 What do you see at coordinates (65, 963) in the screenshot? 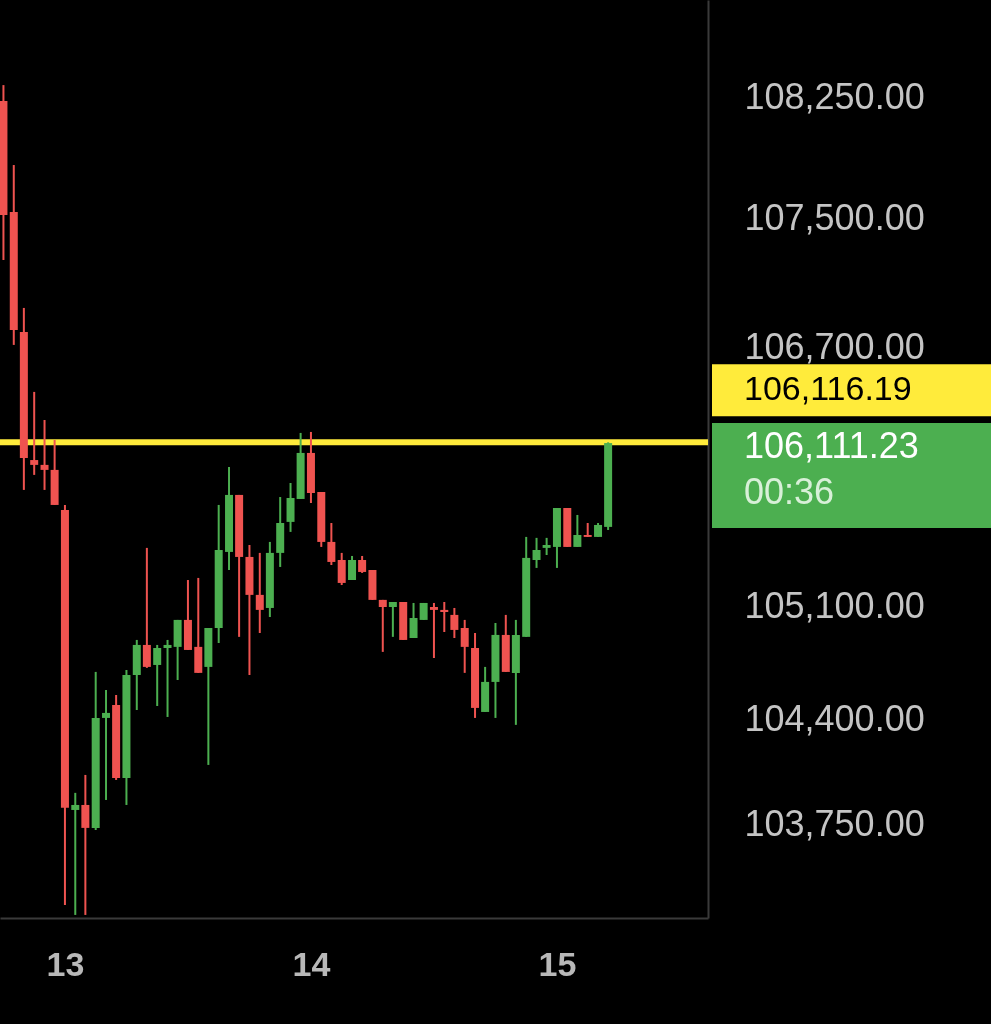
I see `x-tick-label: 13` at bounding box center [65, 963].